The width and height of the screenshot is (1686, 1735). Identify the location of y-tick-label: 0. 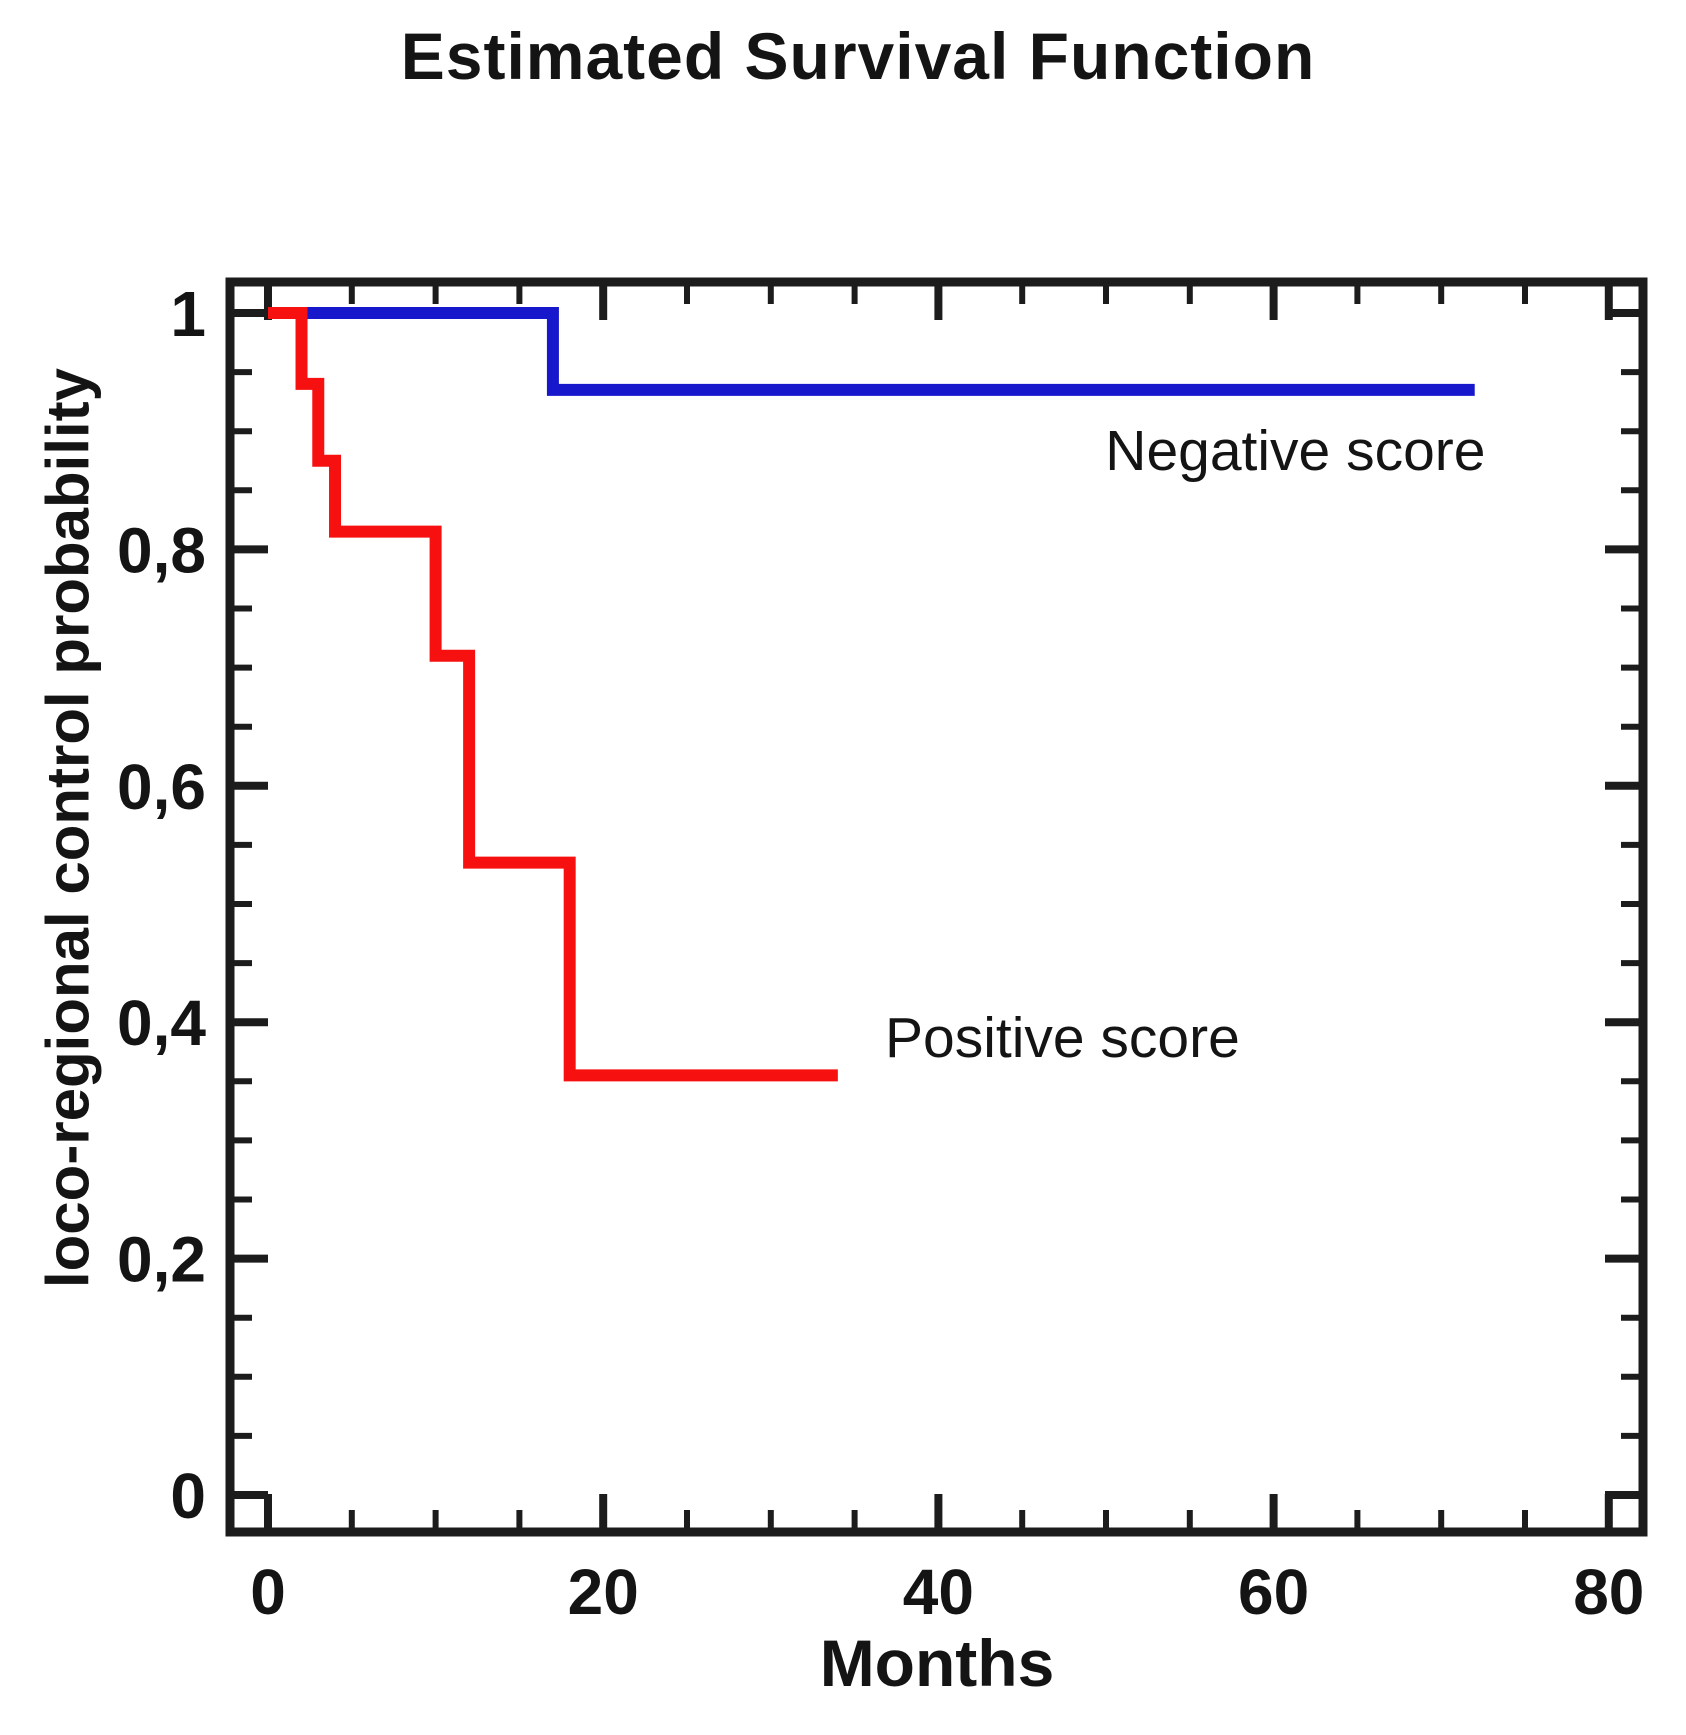
(188, 1496).